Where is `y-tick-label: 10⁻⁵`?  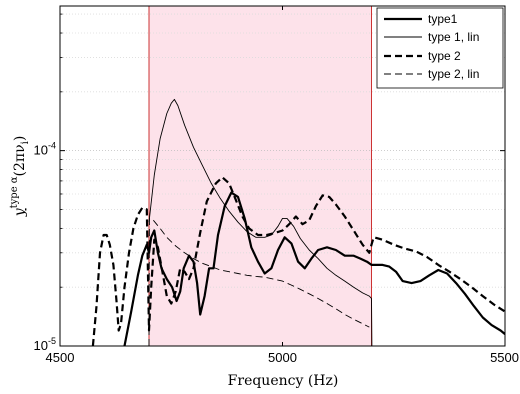
y-tick-label: 10⁻⁵ is located at coordinates (45, 344).